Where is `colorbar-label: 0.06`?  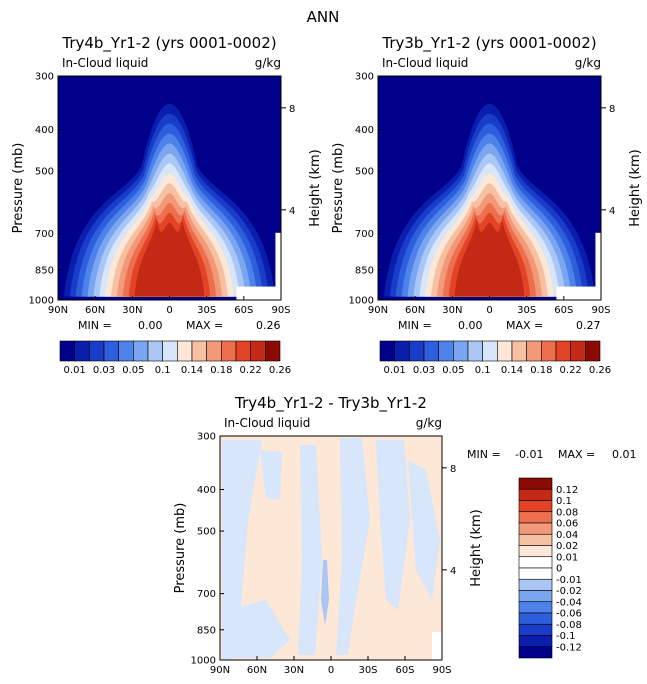 colorbar-label: 0.06 is located at coordinates (567, 524).